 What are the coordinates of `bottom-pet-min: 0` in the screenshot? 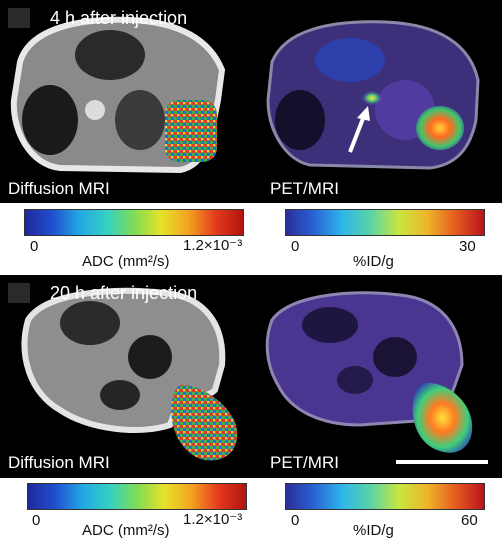 It's located at (295, 520).